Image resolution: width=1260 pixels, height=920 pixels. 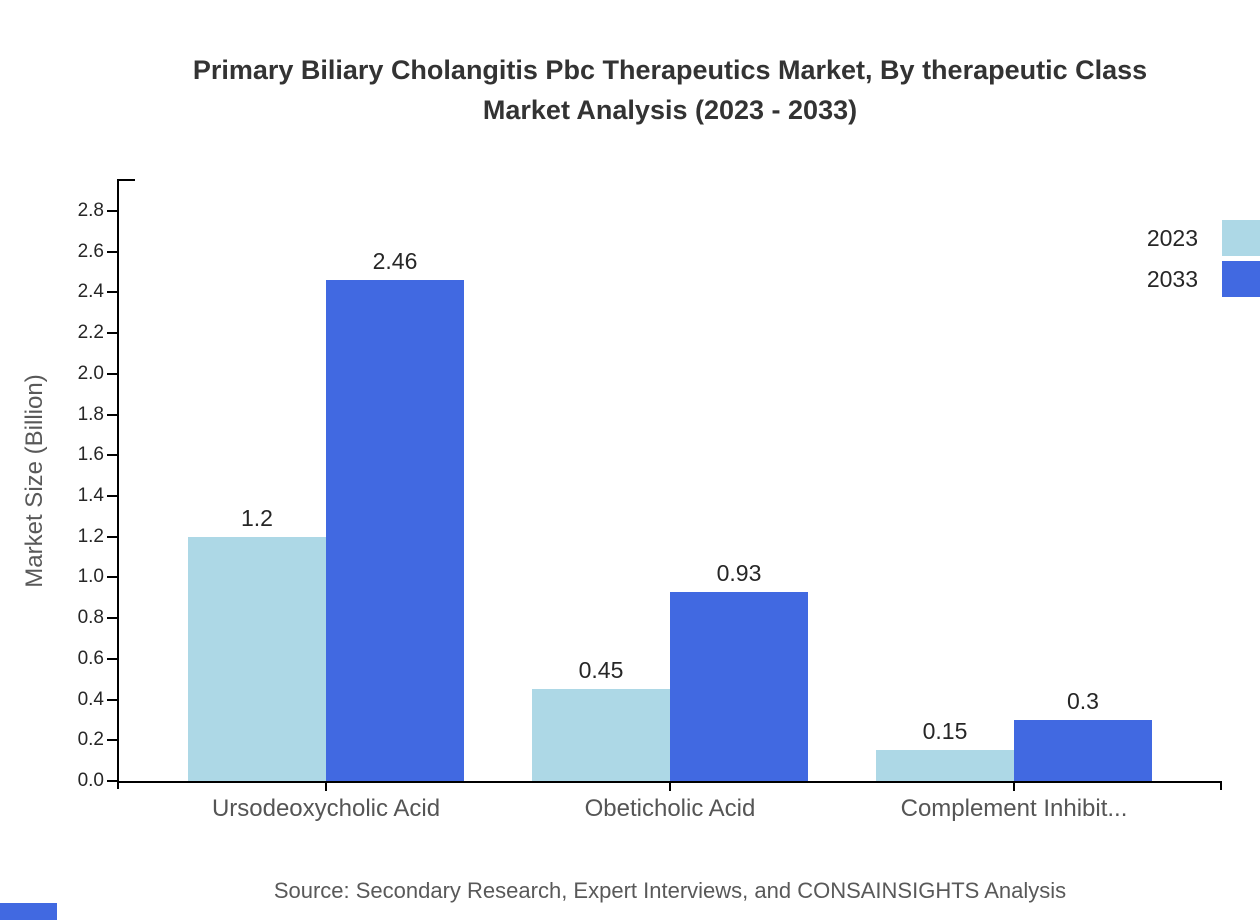 I want to click on legend-swatch-2023, so click(x=1241, y=238).